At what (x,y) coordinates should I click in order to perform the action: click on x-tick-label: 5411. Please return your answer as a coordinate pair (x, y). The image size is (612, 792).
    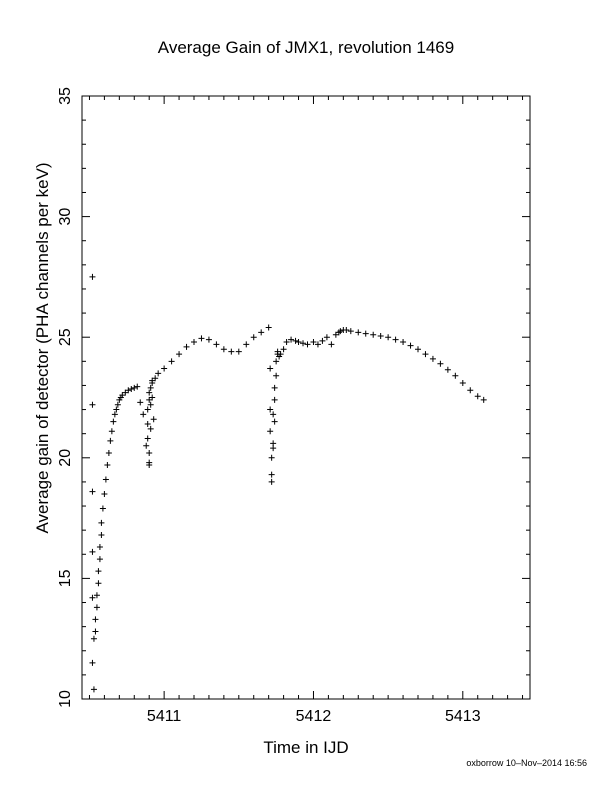
    Looking at the image, I should click on (164, 716).